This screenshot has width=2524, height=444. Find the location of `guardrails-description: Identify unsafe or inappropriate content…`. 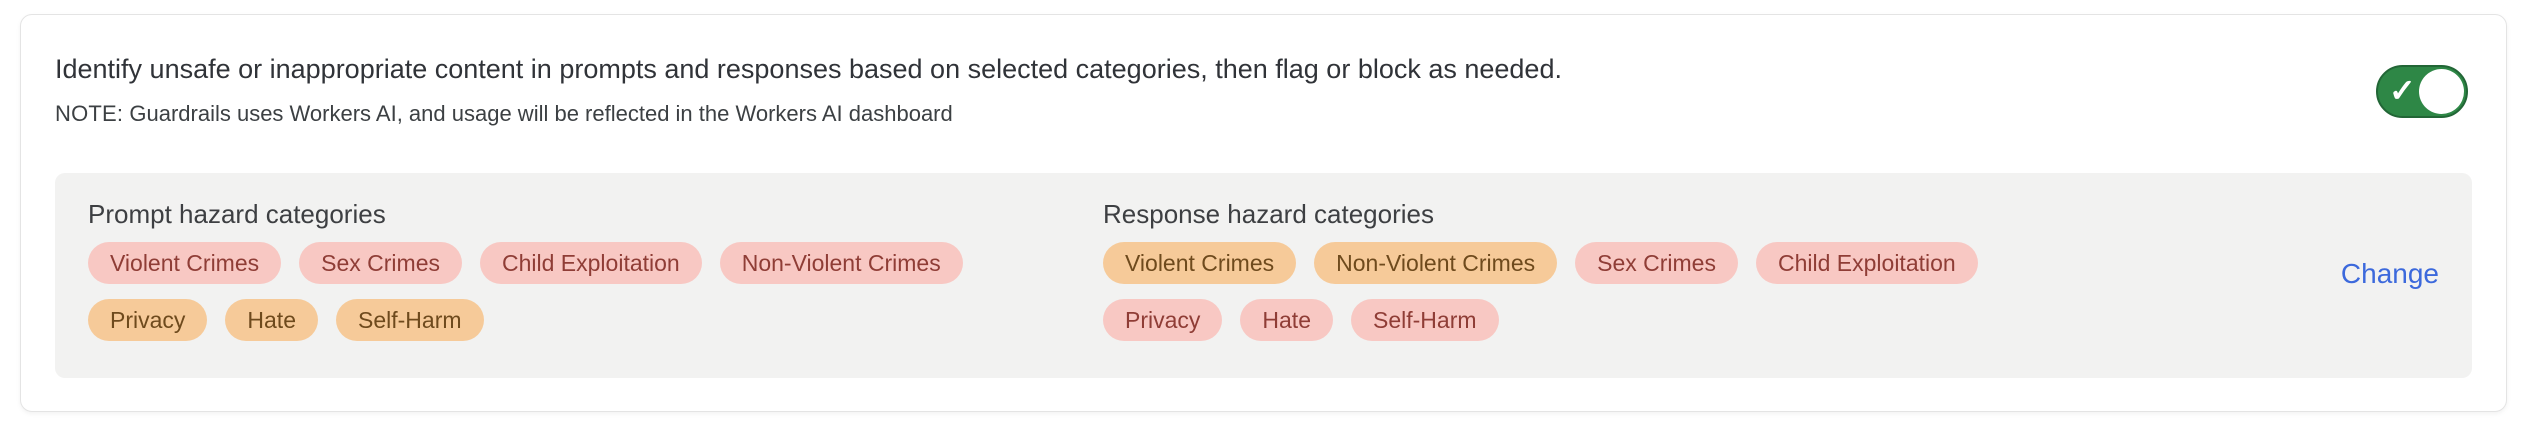

guardrails-description: Identify unsafe or inappropriate content… is located at coordinates (808, 69).